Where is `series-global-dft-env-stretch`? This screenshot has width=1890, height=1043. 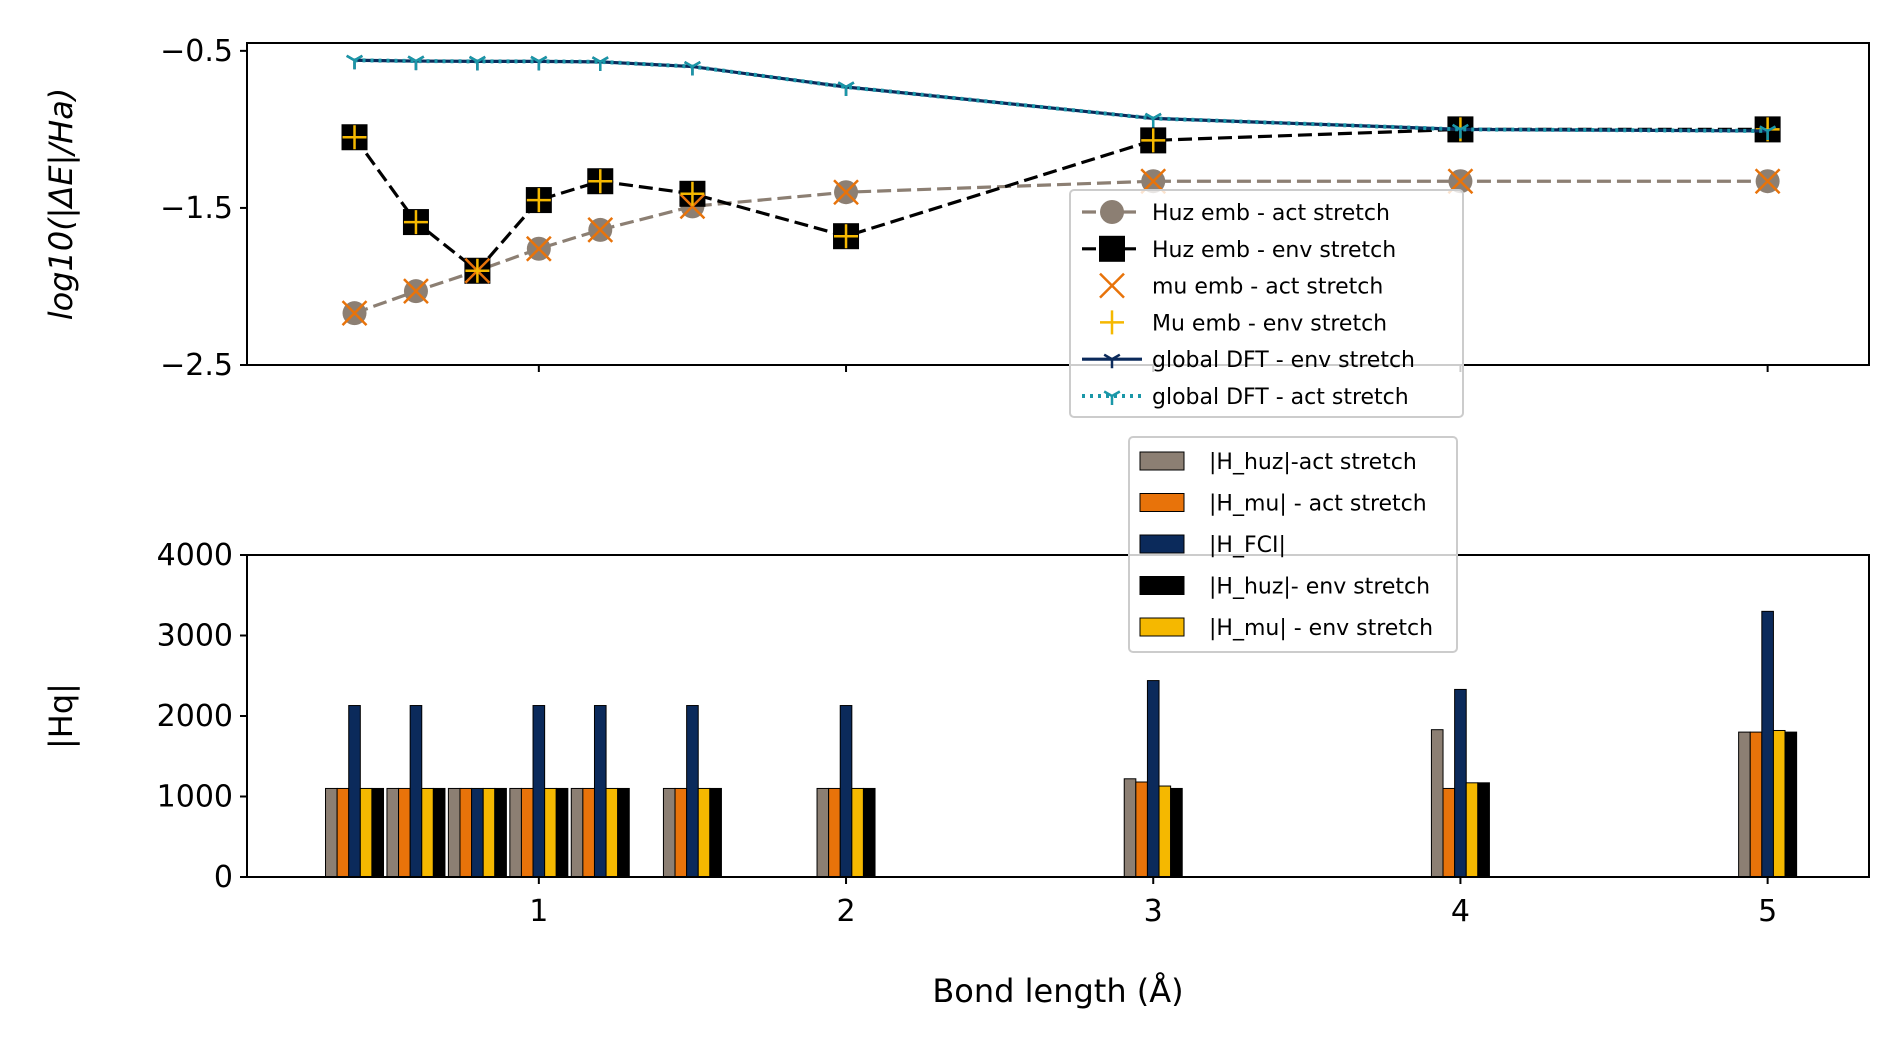 series-global-dft-env-stretch is located at coordinates (1061, 97).